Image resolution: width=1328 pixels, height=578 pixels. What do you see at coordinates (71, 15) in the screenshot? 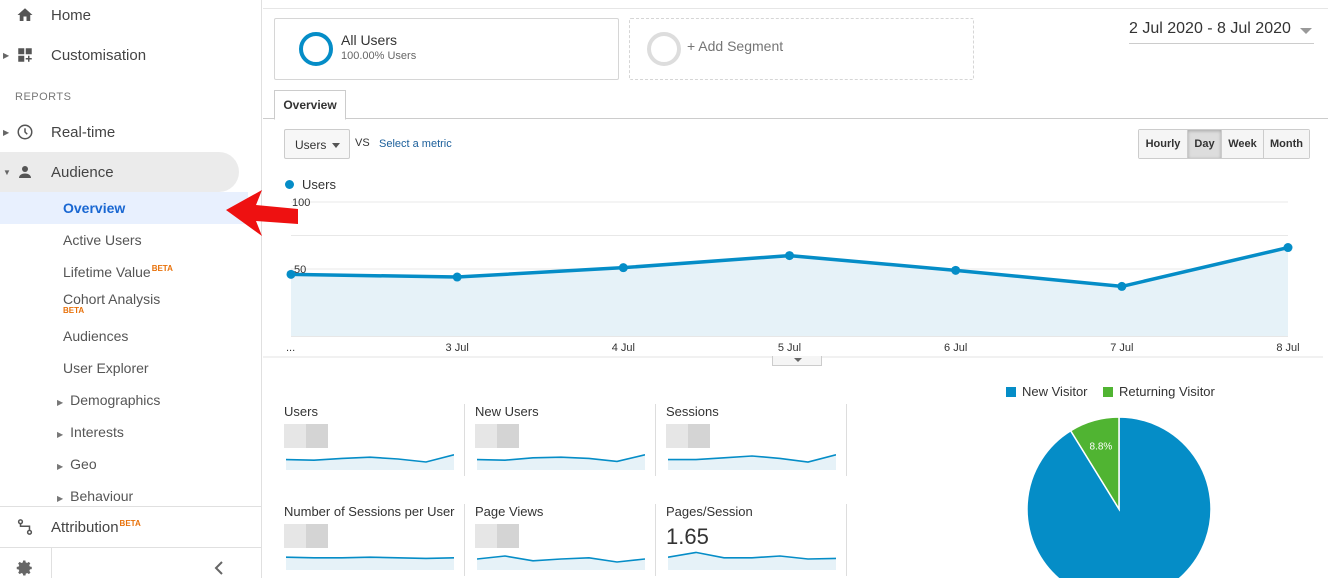
I see `sidebar-item-label: Home` at bounding box center [71, 15].